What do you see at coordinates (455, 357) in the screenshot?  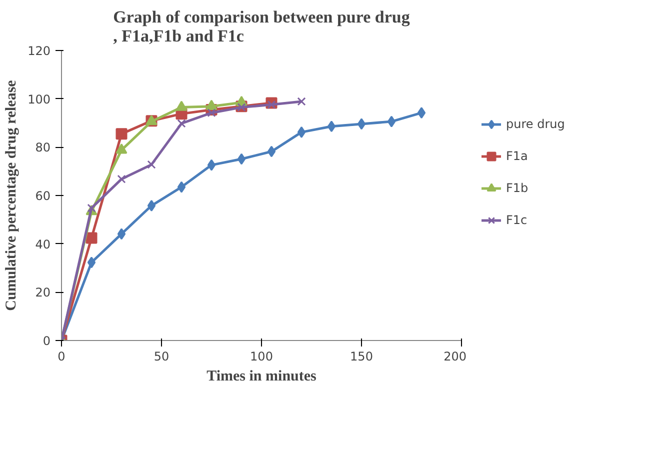 I see `x-tick-label: 200` at bounding box center [455, 357].